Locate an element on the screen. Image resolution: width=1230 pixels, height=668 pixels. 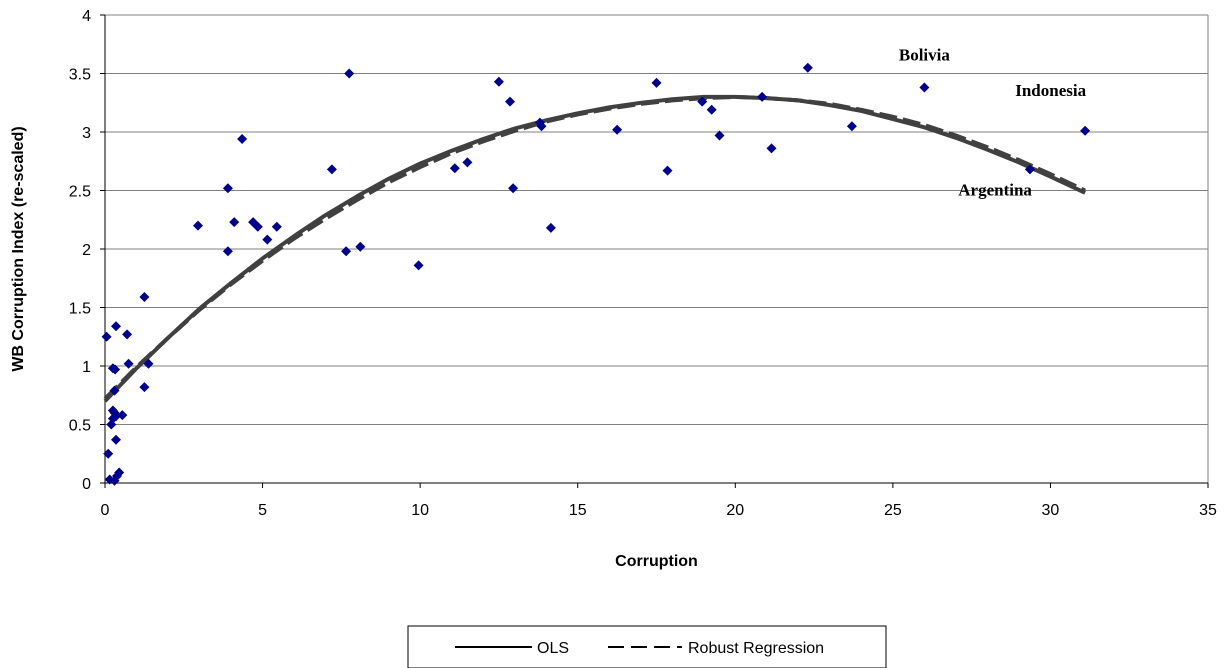
legend-robust-label: Robust Regression is located at coordinates (756, 648).